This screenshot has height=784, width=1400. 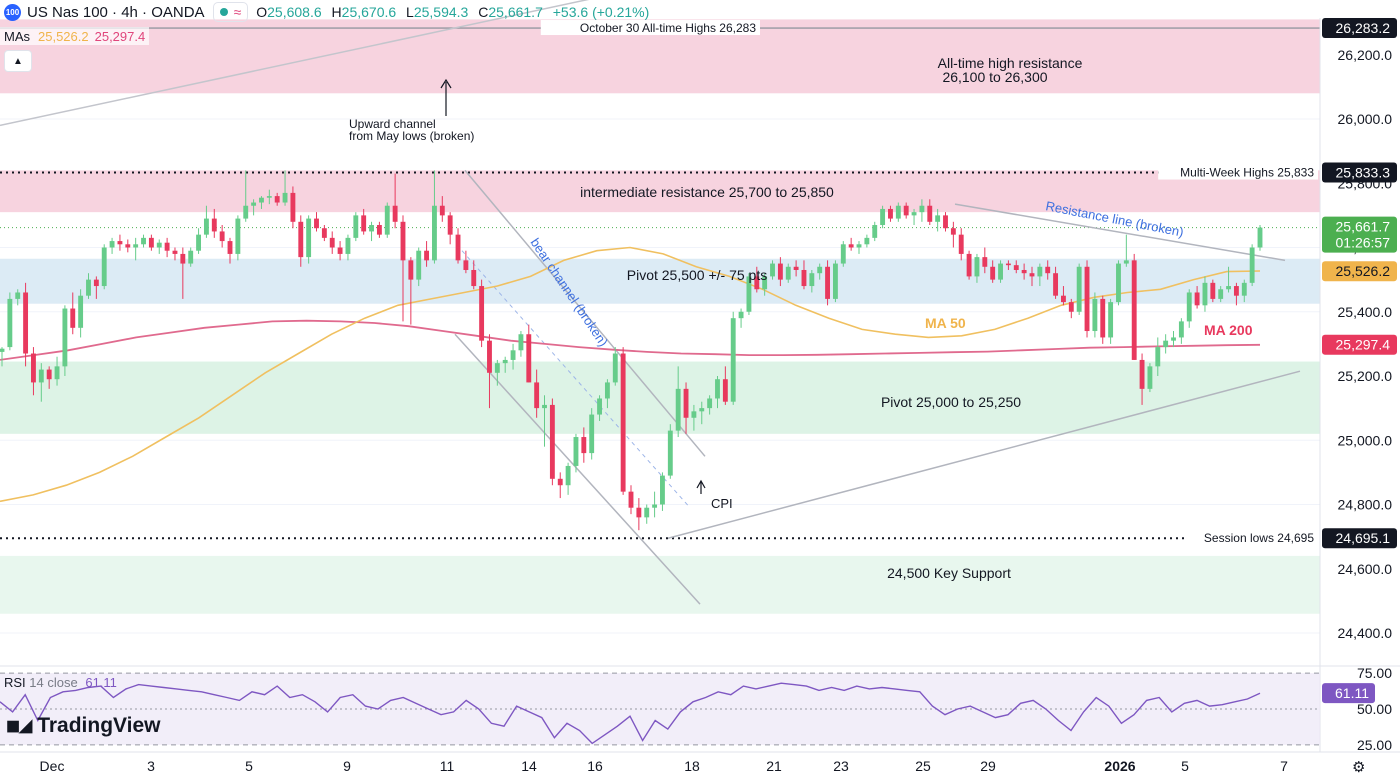 What do you see at coordinates (294, 12) in the screenshot?
I see `open-value: 25,608.6` at bounding box center [294, 12].